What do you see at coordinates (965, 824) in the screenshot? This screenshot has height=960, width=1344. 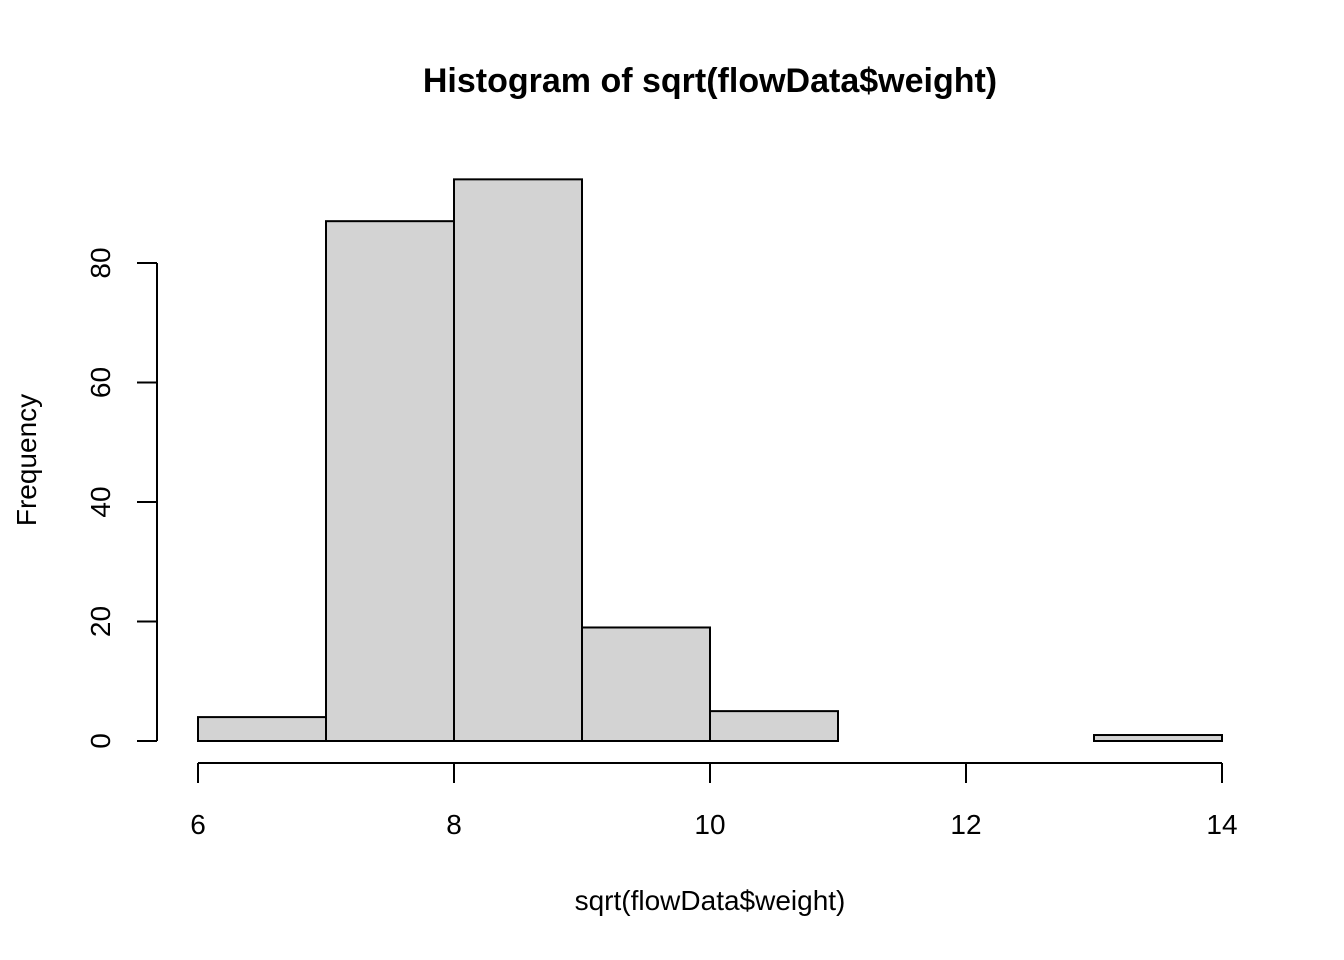 I see `x-tick-label: 12` at bounding box center [965, 824].